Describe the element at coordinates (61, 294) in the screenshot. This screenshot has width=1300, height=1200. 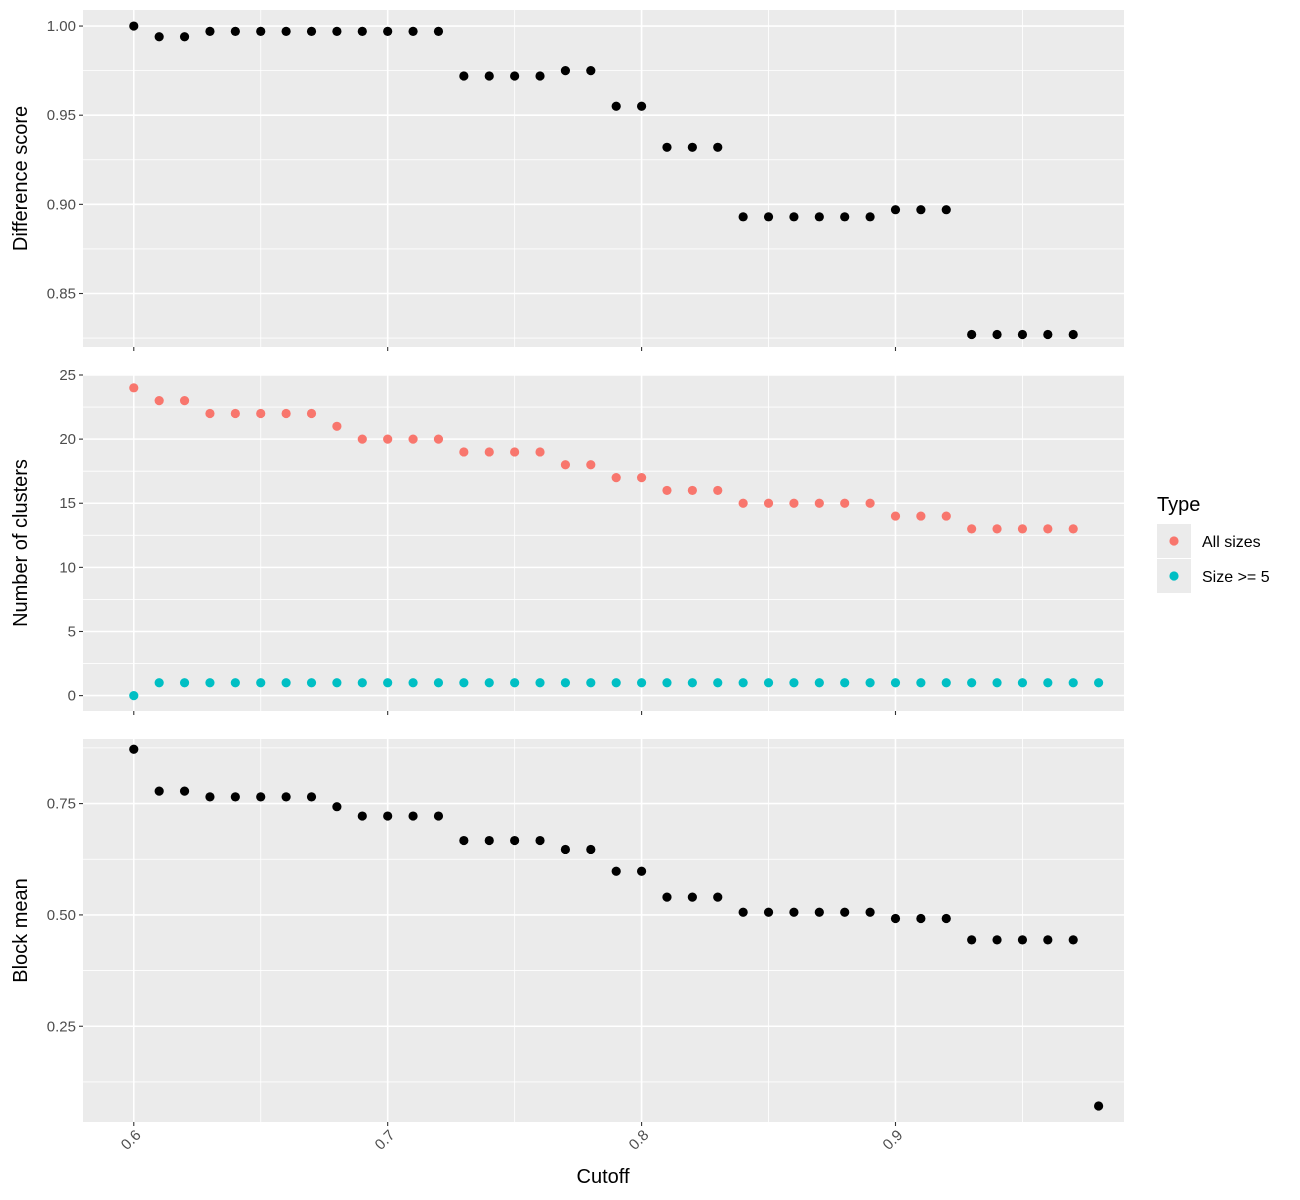
I see `y-tick-label: 0.85` at that location.